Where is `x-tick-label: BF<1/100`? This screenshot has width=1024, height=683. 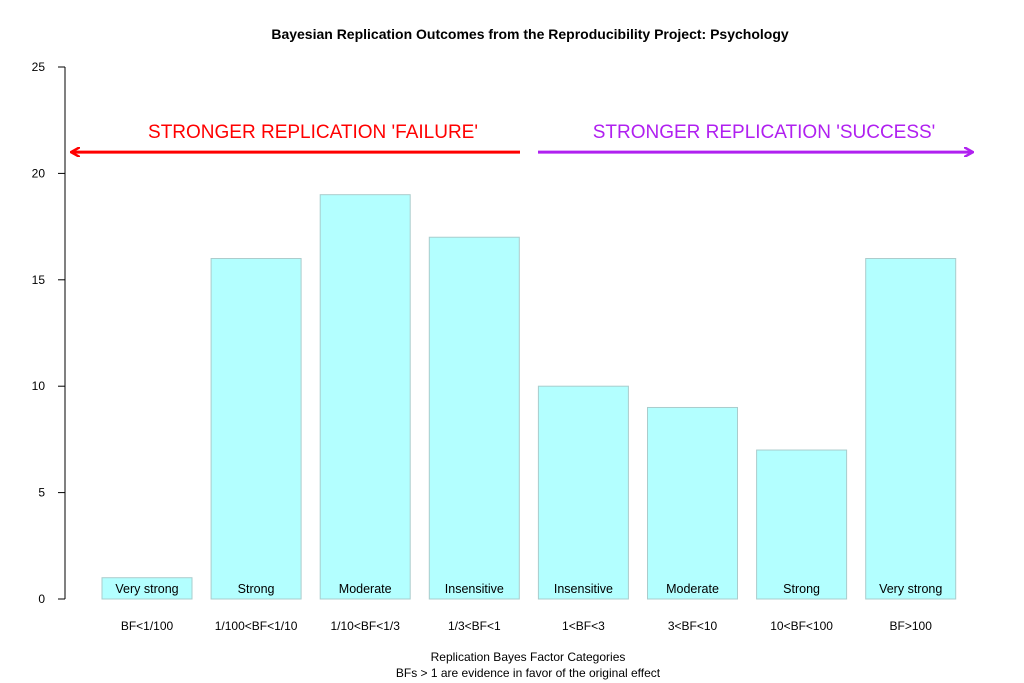 x-tick-label: BF<1/100 is located at coordinates (147, 626).